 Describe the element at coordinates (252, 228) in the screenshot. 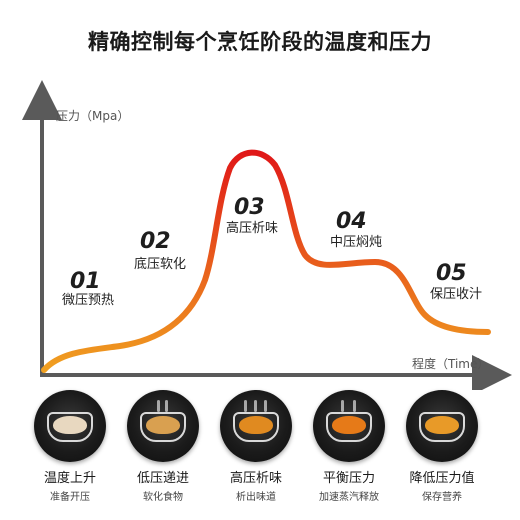

I see `stage-3-label: 高压析味` at that location.